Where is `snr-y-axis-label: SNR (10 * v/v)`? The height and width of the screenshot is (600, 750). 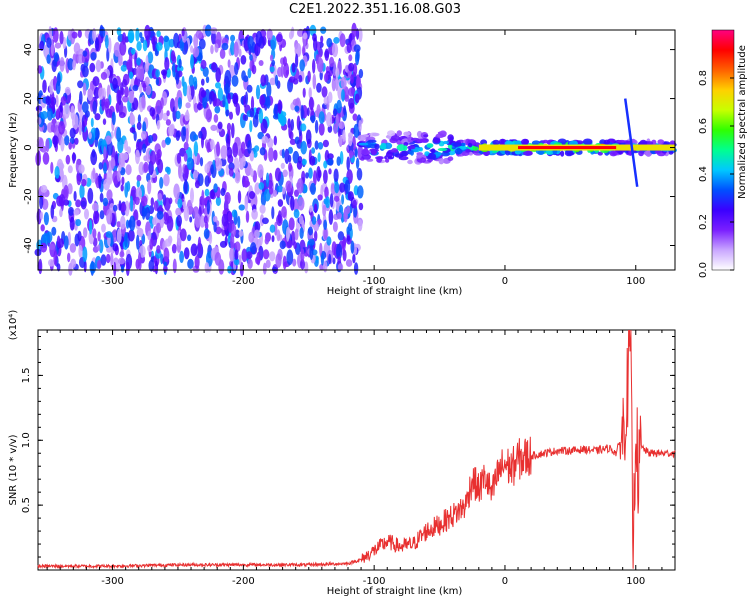 snr-y-axis-label: SNR (10 * v/v) is located at coordinates (13, 469).